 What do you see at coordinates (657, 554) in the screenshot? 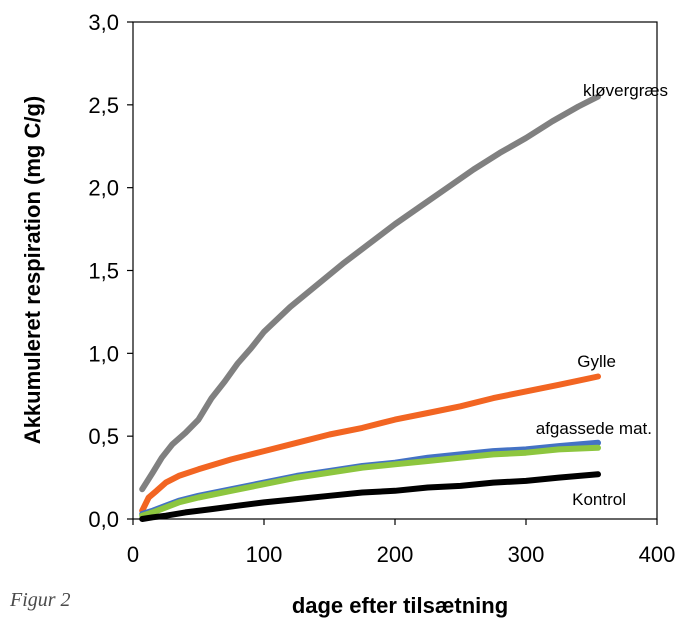
I see `x-tick-label: 400` at bounding box center [657, 554].